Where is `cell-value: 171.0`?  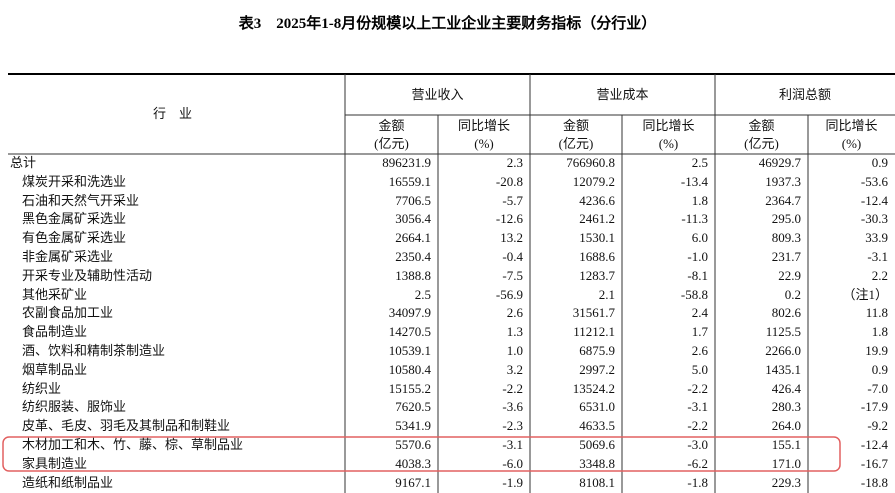
cell-value: 171.0 is located at coordinates (786, 463).